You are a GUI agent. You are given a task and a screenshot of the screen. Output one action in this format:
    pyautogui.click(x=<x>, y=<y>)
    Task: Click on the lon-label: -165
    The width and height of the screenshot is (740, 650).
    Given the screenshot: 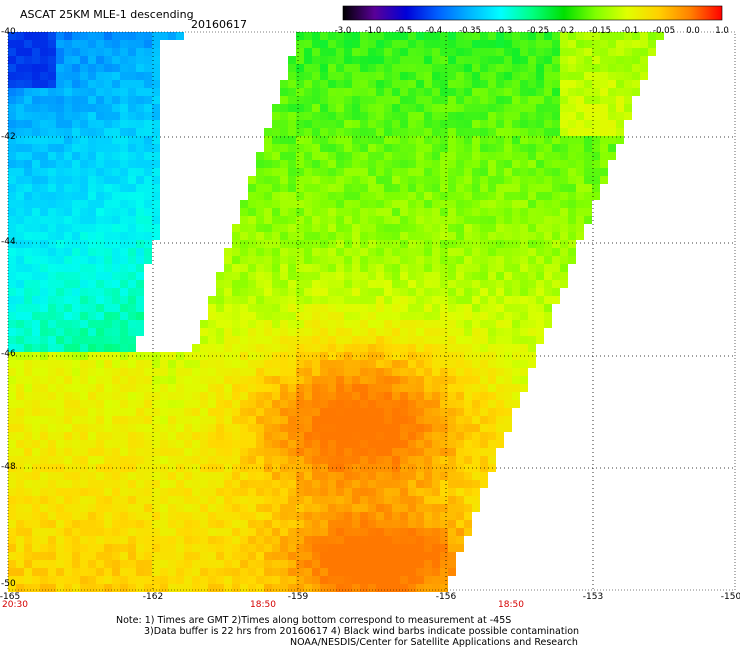 What is the action you would take?
    pyautogui.click(x=10, y=597)
    